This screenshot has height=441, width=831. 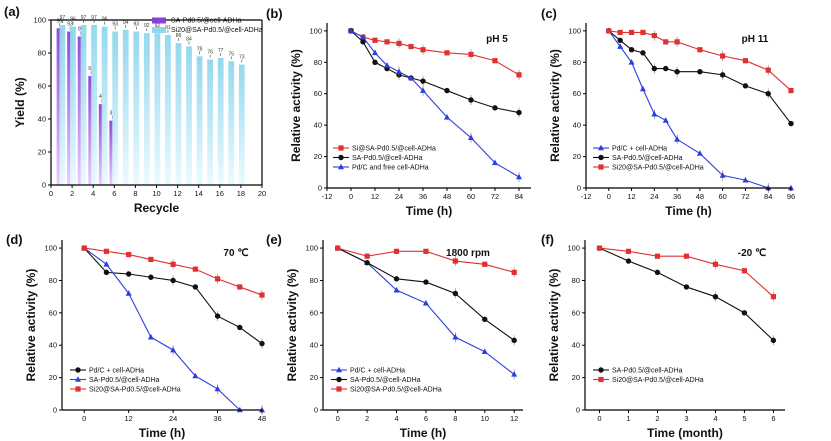 I want to click on y-tick-label: 20, so click(x=42, y=152).